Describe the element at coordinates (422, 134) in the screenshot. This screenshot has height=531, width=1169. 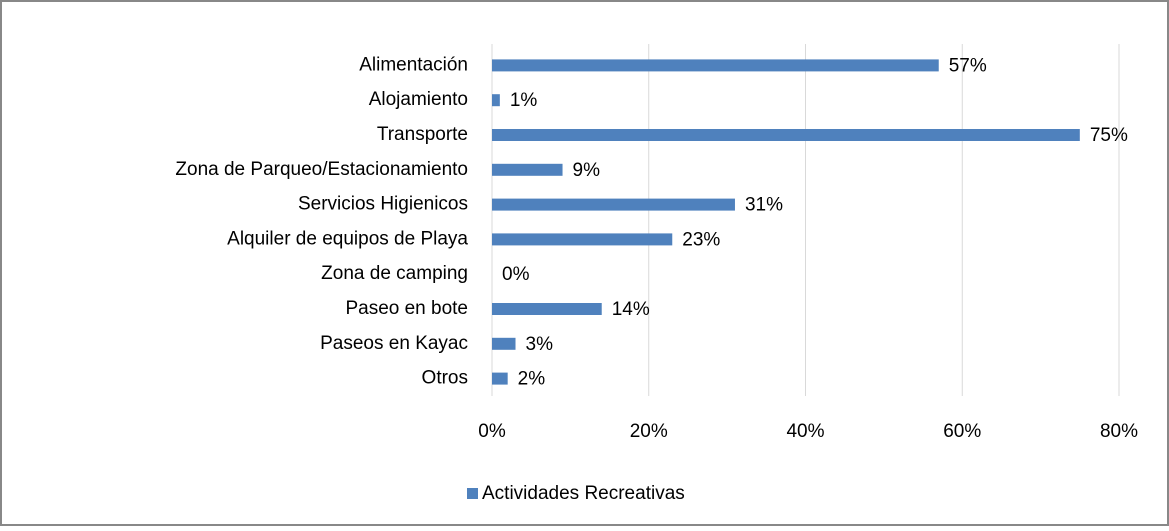
I see `y-tick-label: Transporte` at that location.